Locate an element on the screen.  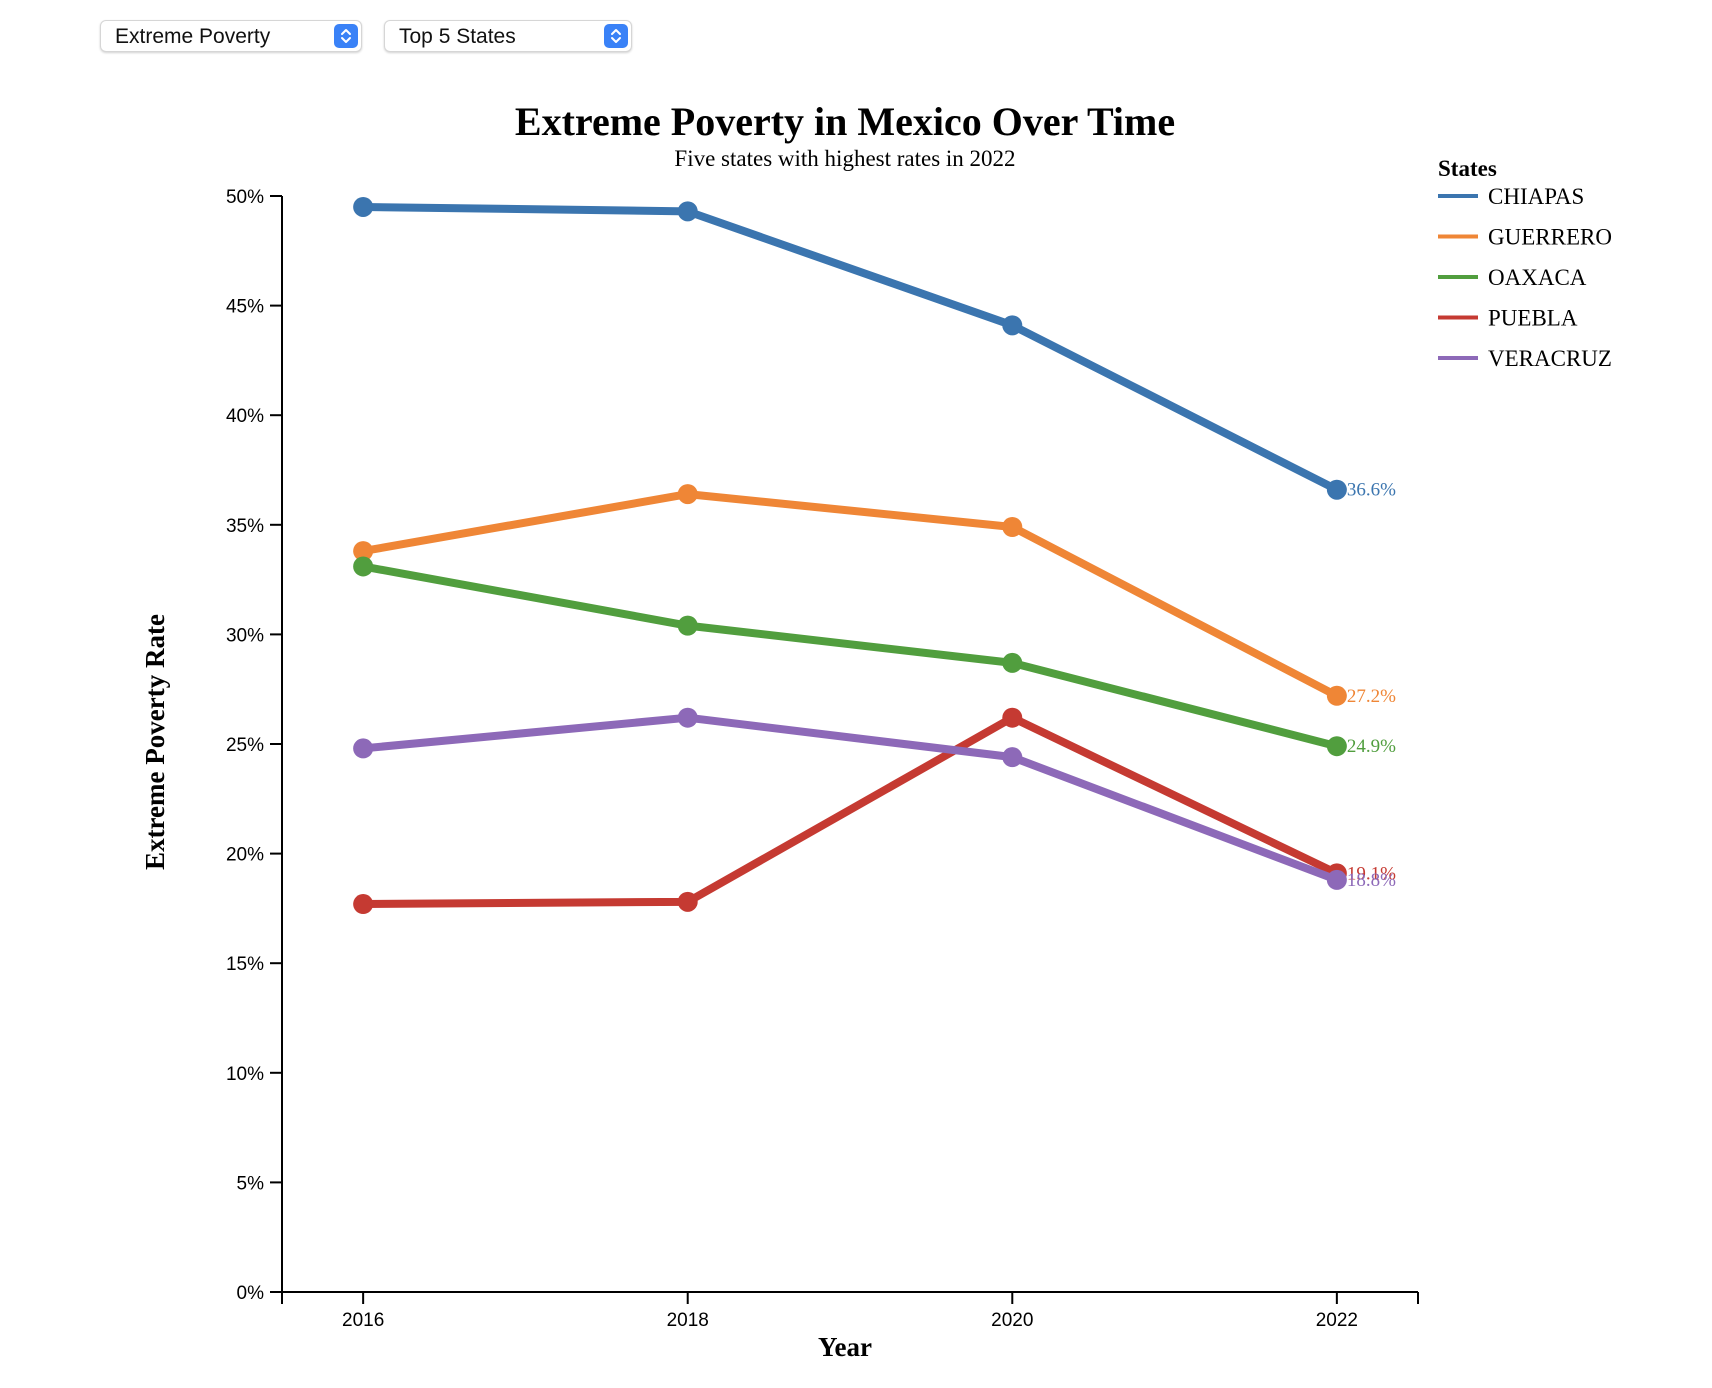
y-tick-label: 10% is located at coordinates (245, 1074).